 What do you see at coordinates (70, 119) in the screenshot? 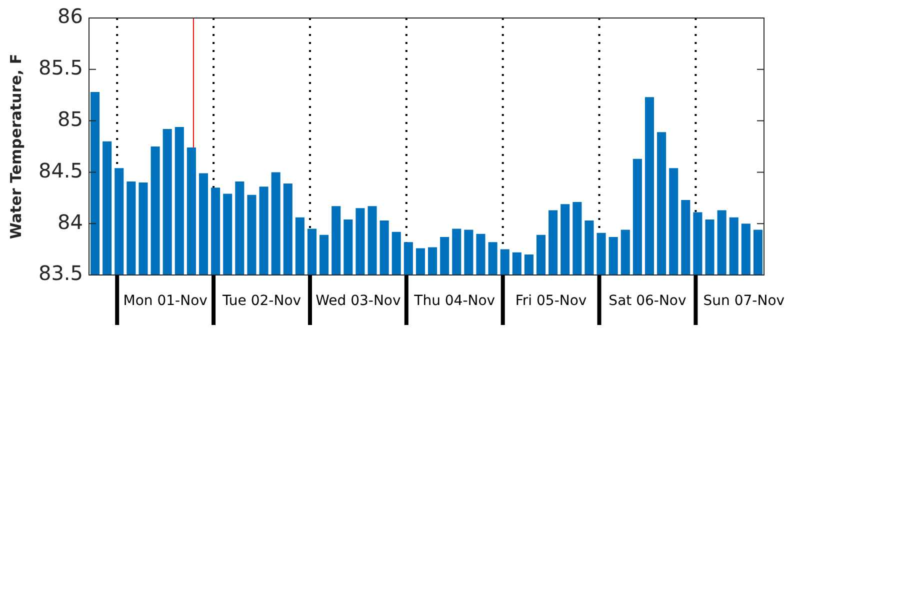
I see `y-tick-label: 85` at bounding box center [70, 119].